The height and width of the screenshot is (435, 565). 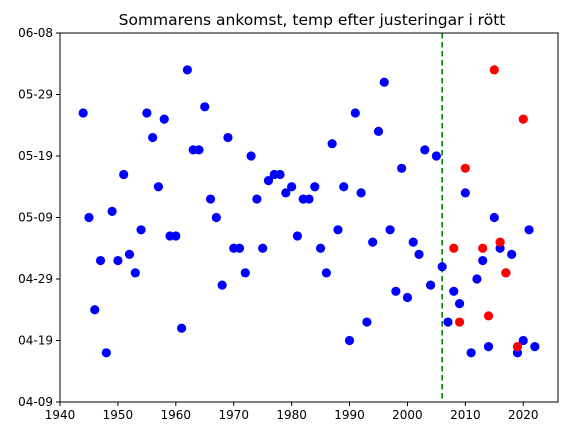 I want to click on x-tick-label: 1940, so click(x=60, y=415).